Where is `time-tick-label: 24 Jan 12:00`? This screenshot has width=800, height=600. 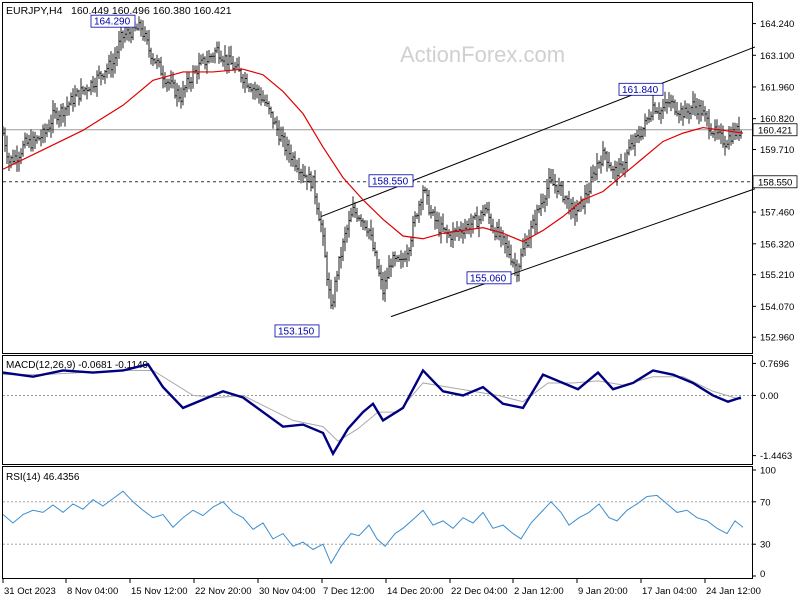 time-tick-label: 24 Jan 12:00 is located at coordinates (733, 591).